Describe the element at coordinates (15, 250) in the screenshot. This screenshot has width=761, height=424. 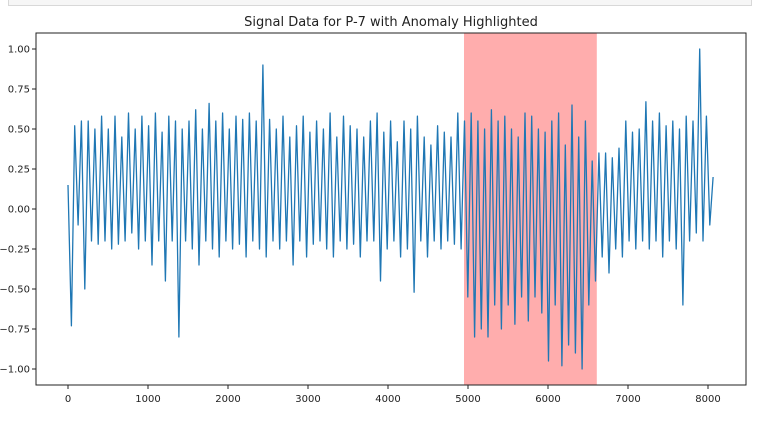
I see `y-tick-label: −0.25` at that location.